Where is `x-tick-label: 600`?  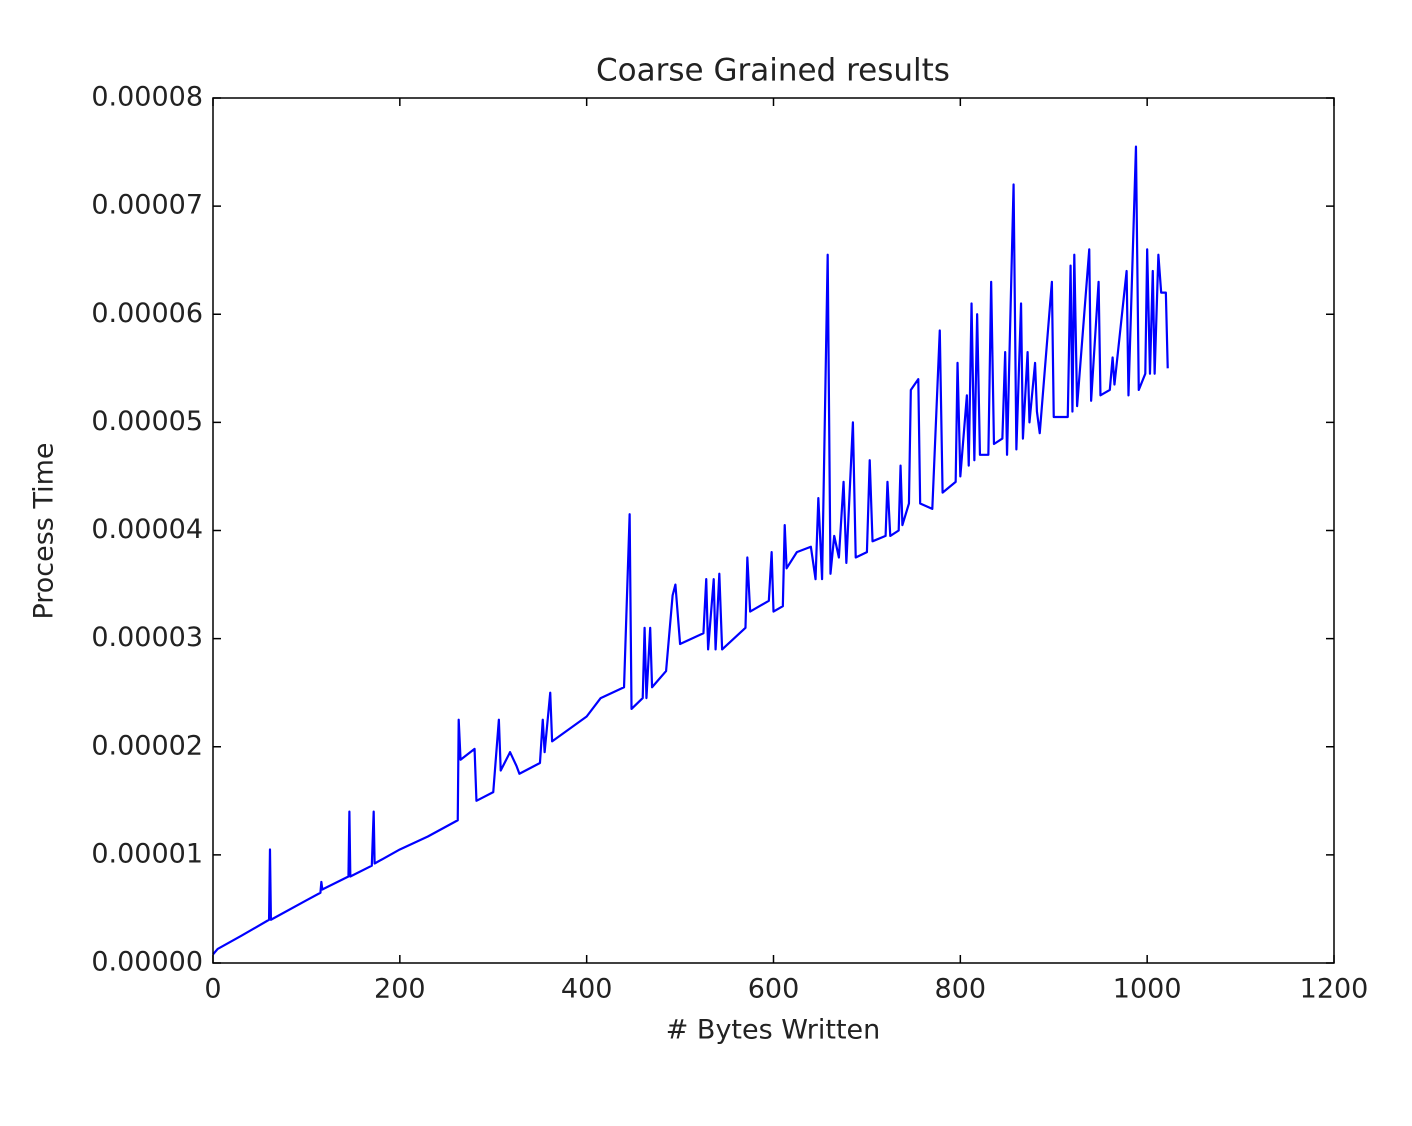 x-tick-label: 600 is located at coordinates (774, 989).